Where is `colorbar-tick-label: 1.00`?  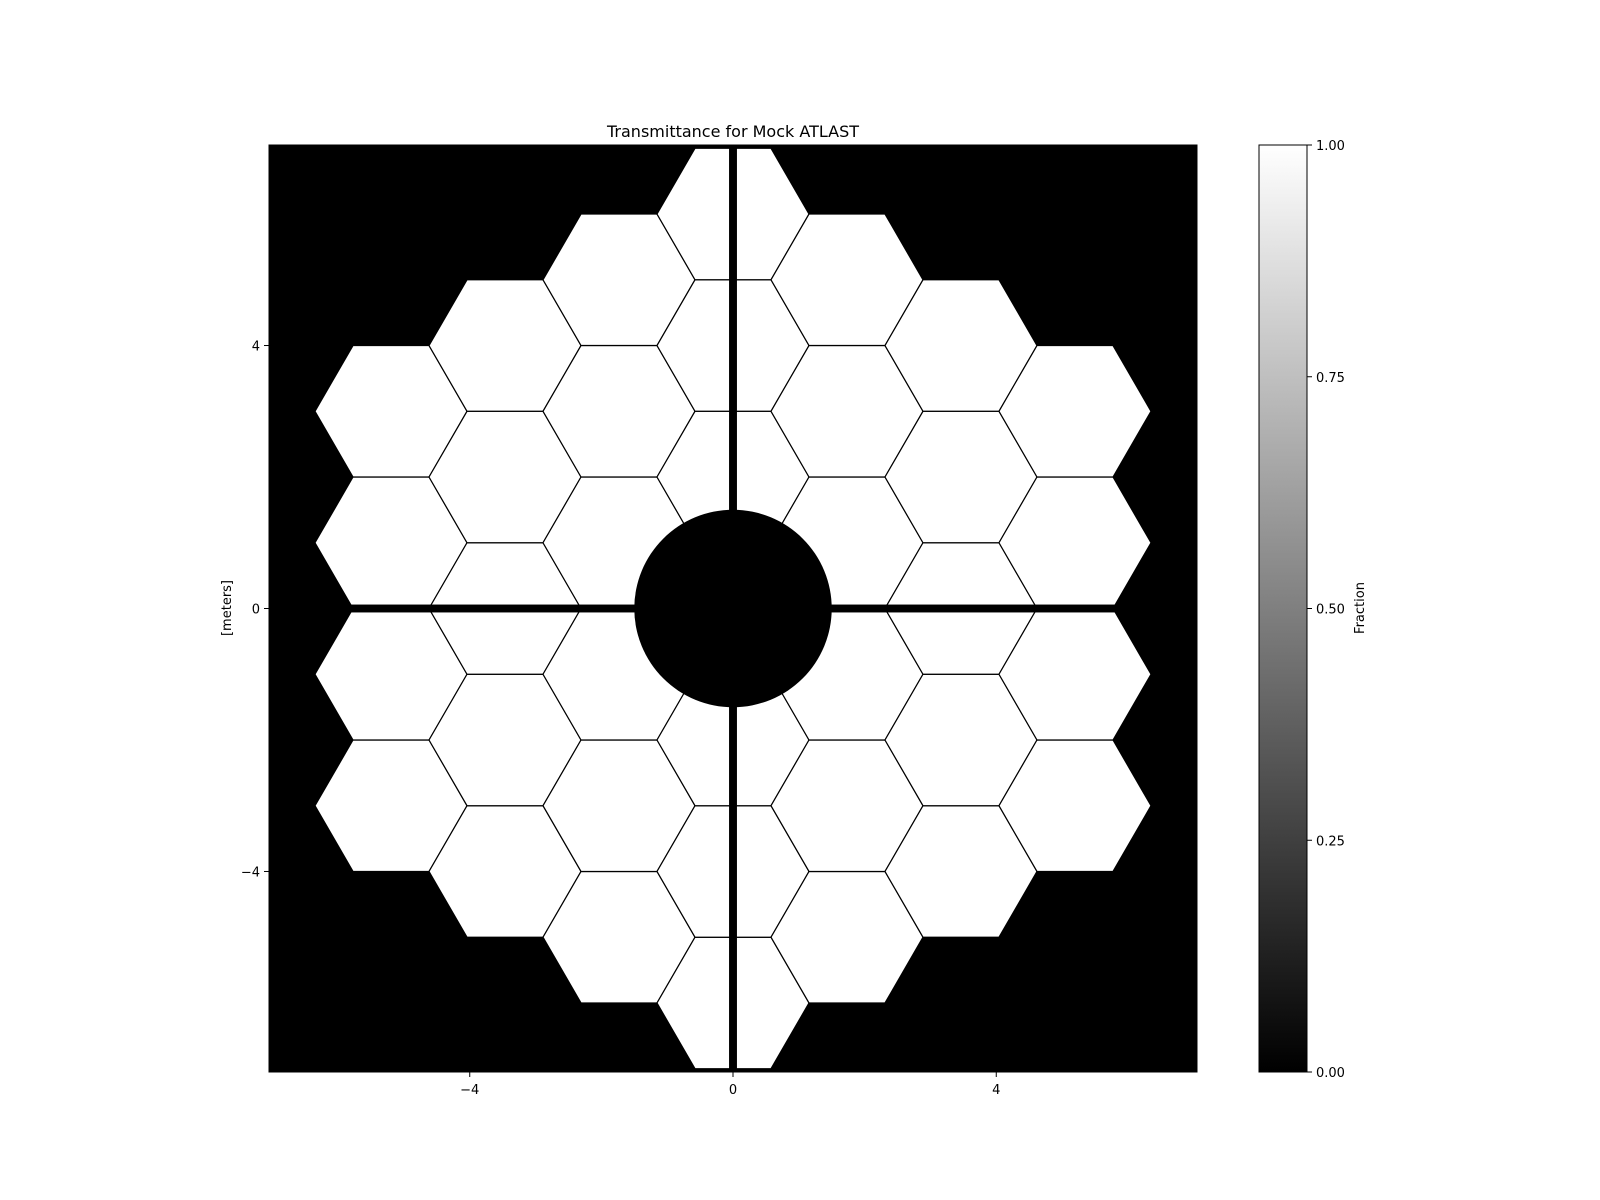 colorbar-tick-label: 1.00 is located at coordinates (1330, 146).